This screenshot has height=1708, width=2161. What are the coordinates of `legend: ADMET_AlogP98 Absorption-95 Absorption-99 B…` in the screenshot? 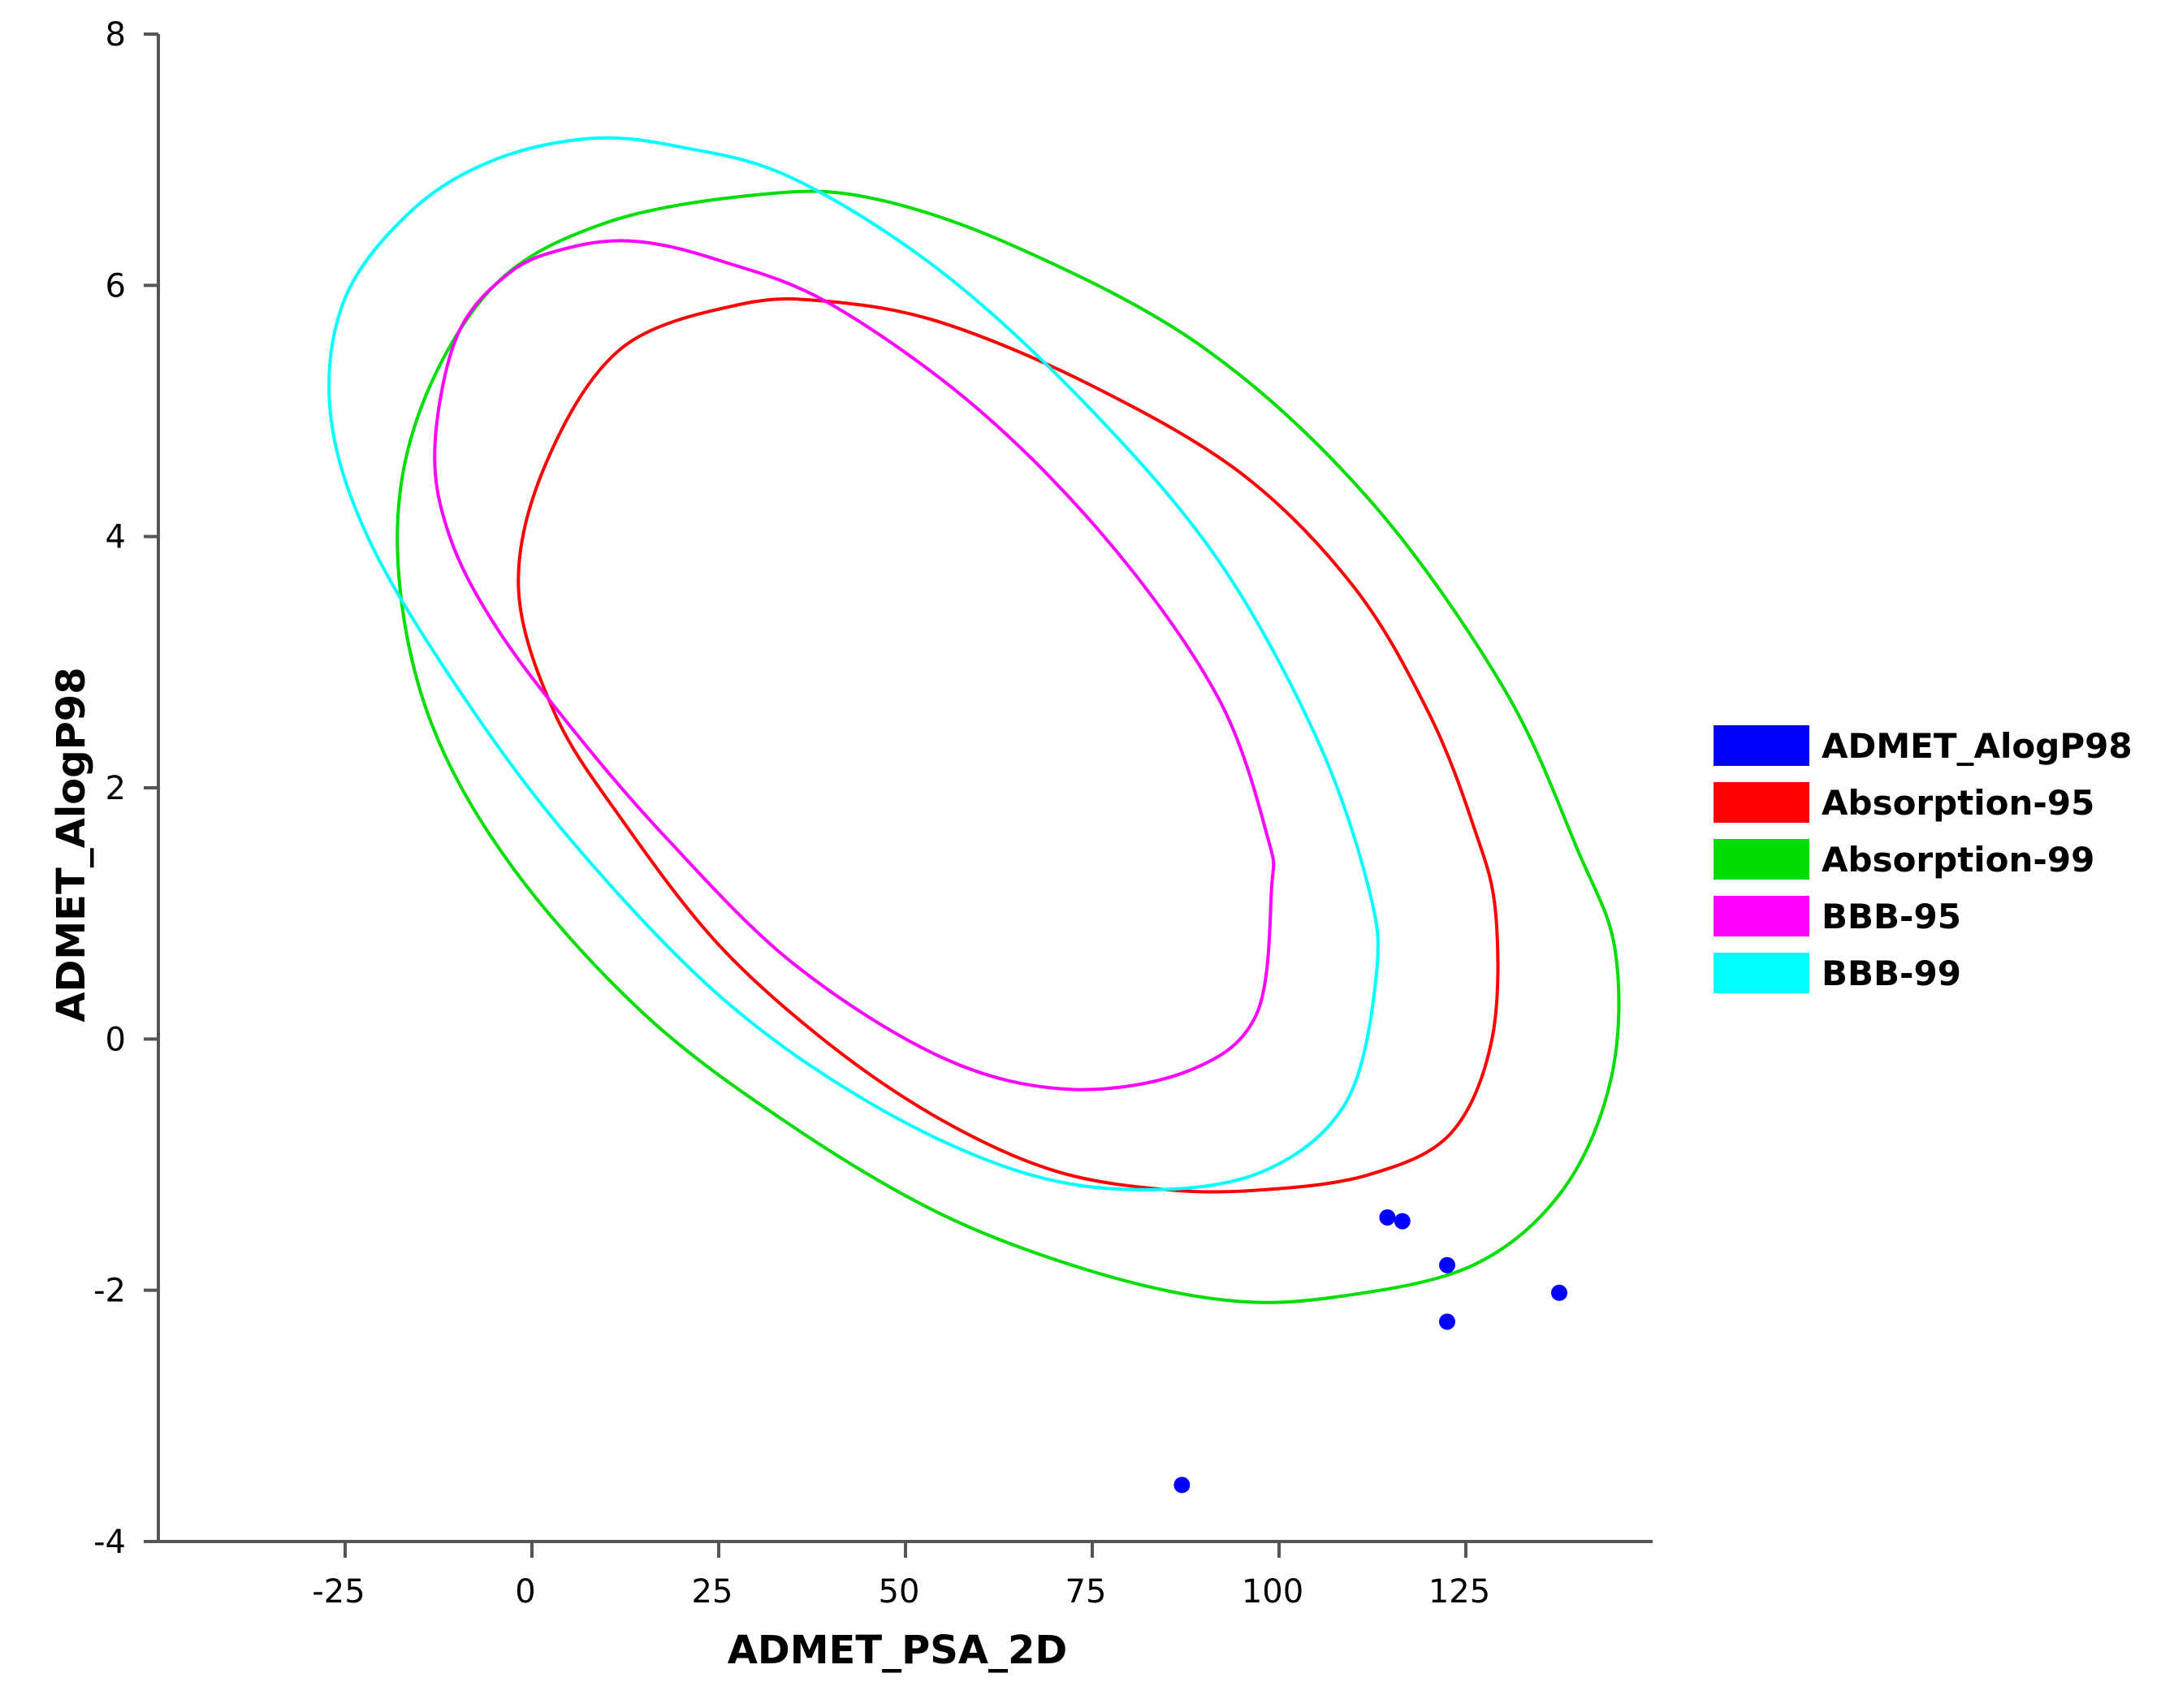 It's located at (1923, 859).